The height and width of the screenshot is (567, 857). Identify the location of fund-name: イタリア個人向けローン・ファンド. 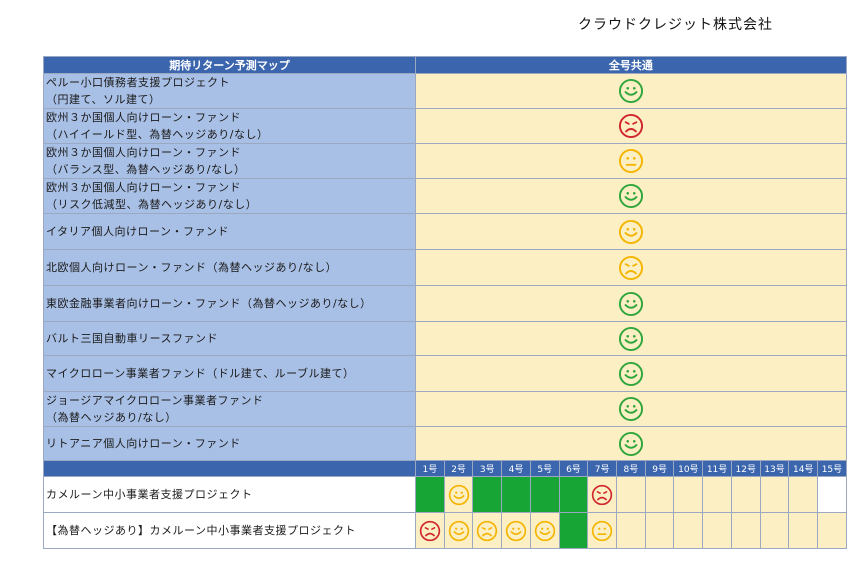
(229, 231).